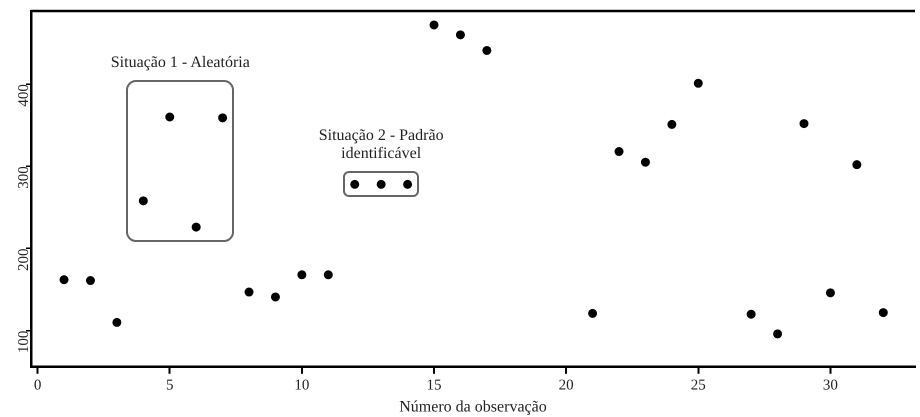 This screenshot has width=920, height=417. Describe the element at coordinates (38, 386) in the screenshot. I see `x-tick-label: 0` at that location.